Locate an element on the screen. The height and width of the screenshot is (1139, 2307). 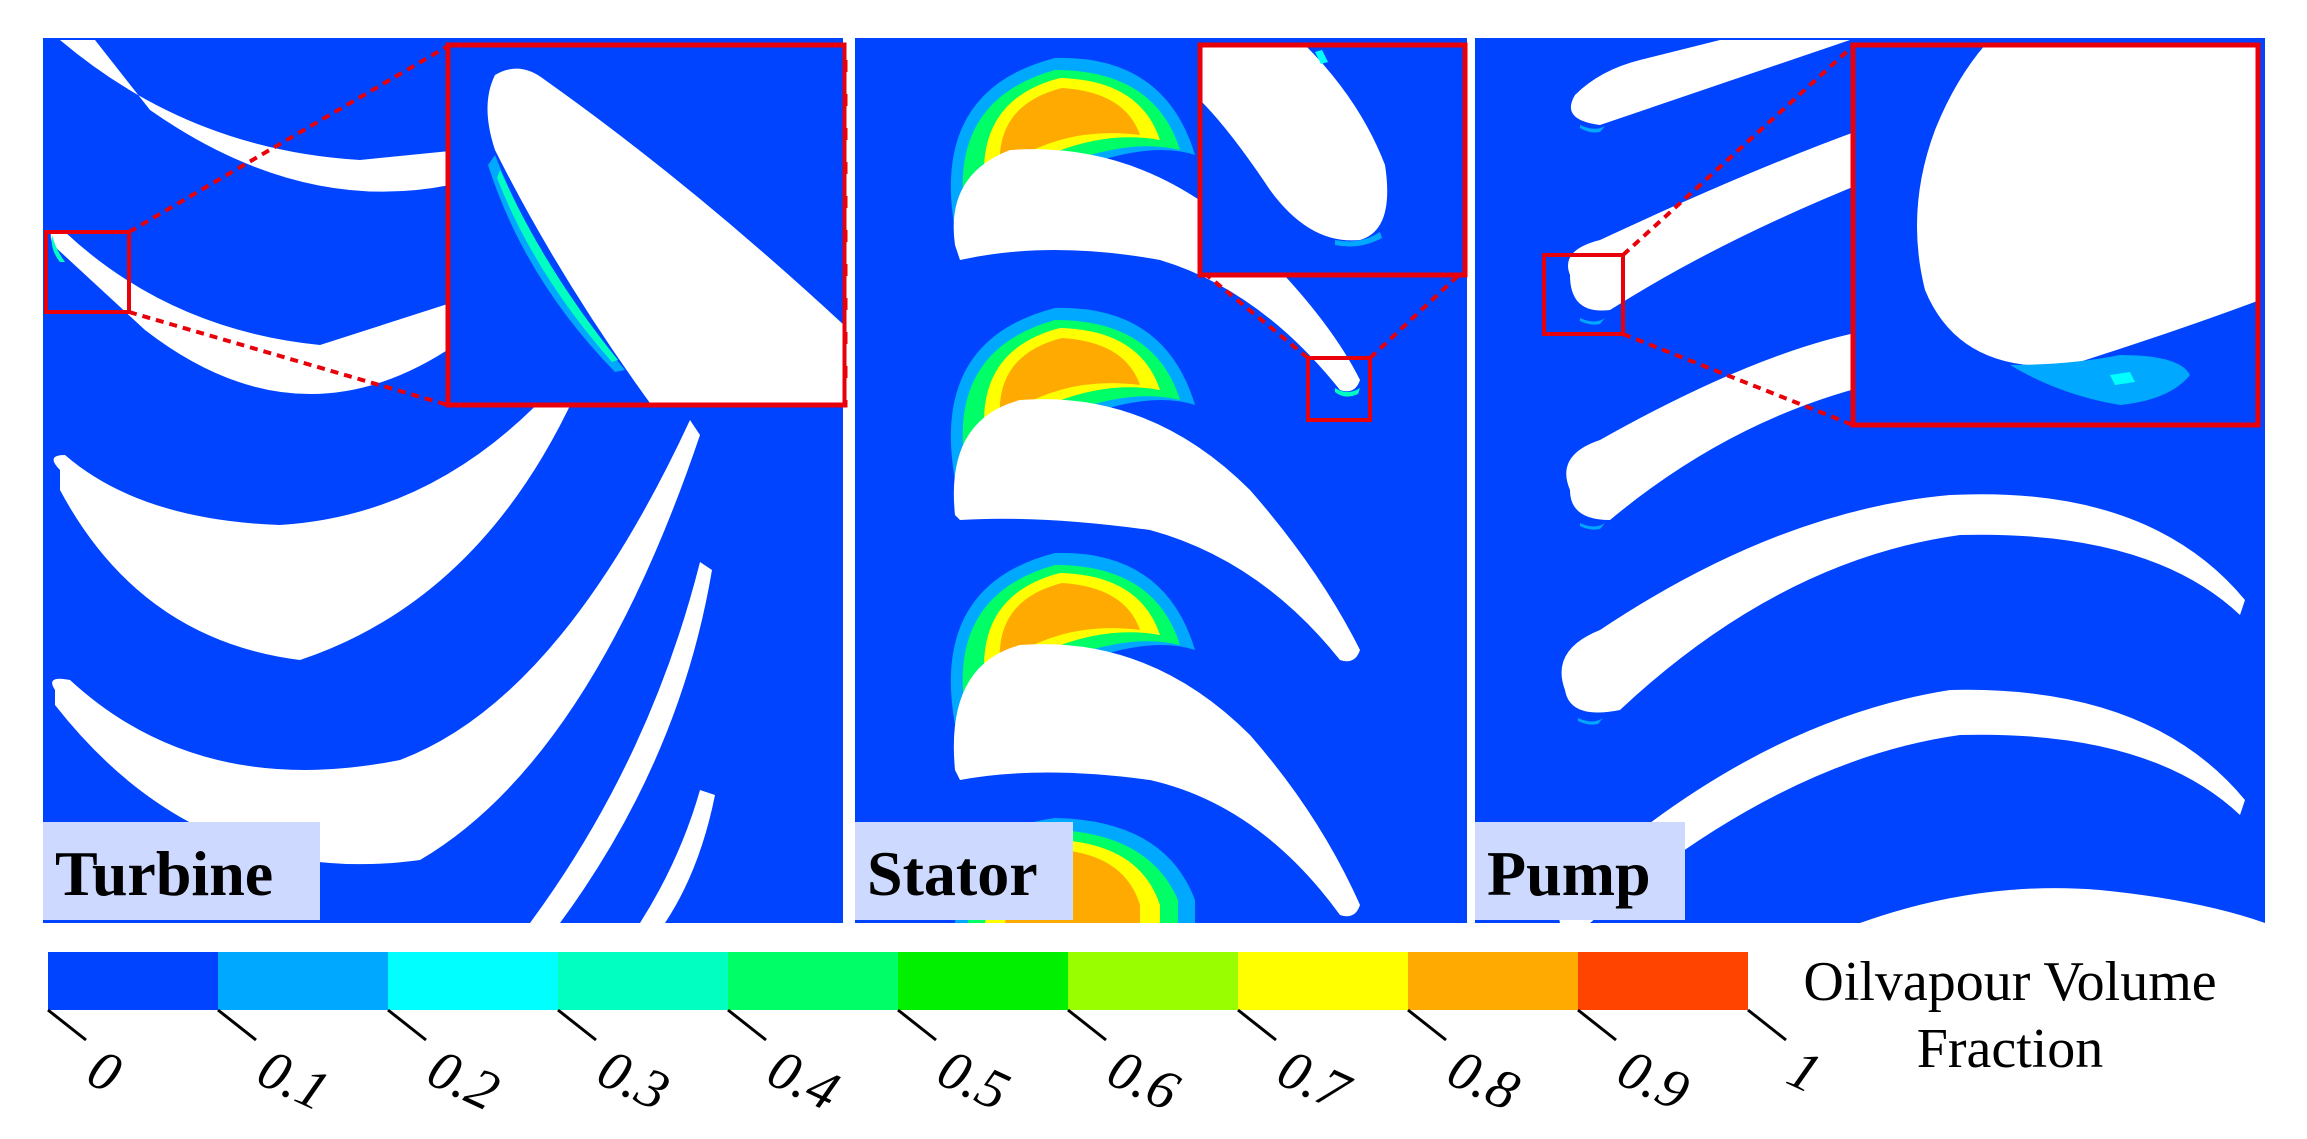
turbine-cavity is located at coordinates (58, 248).